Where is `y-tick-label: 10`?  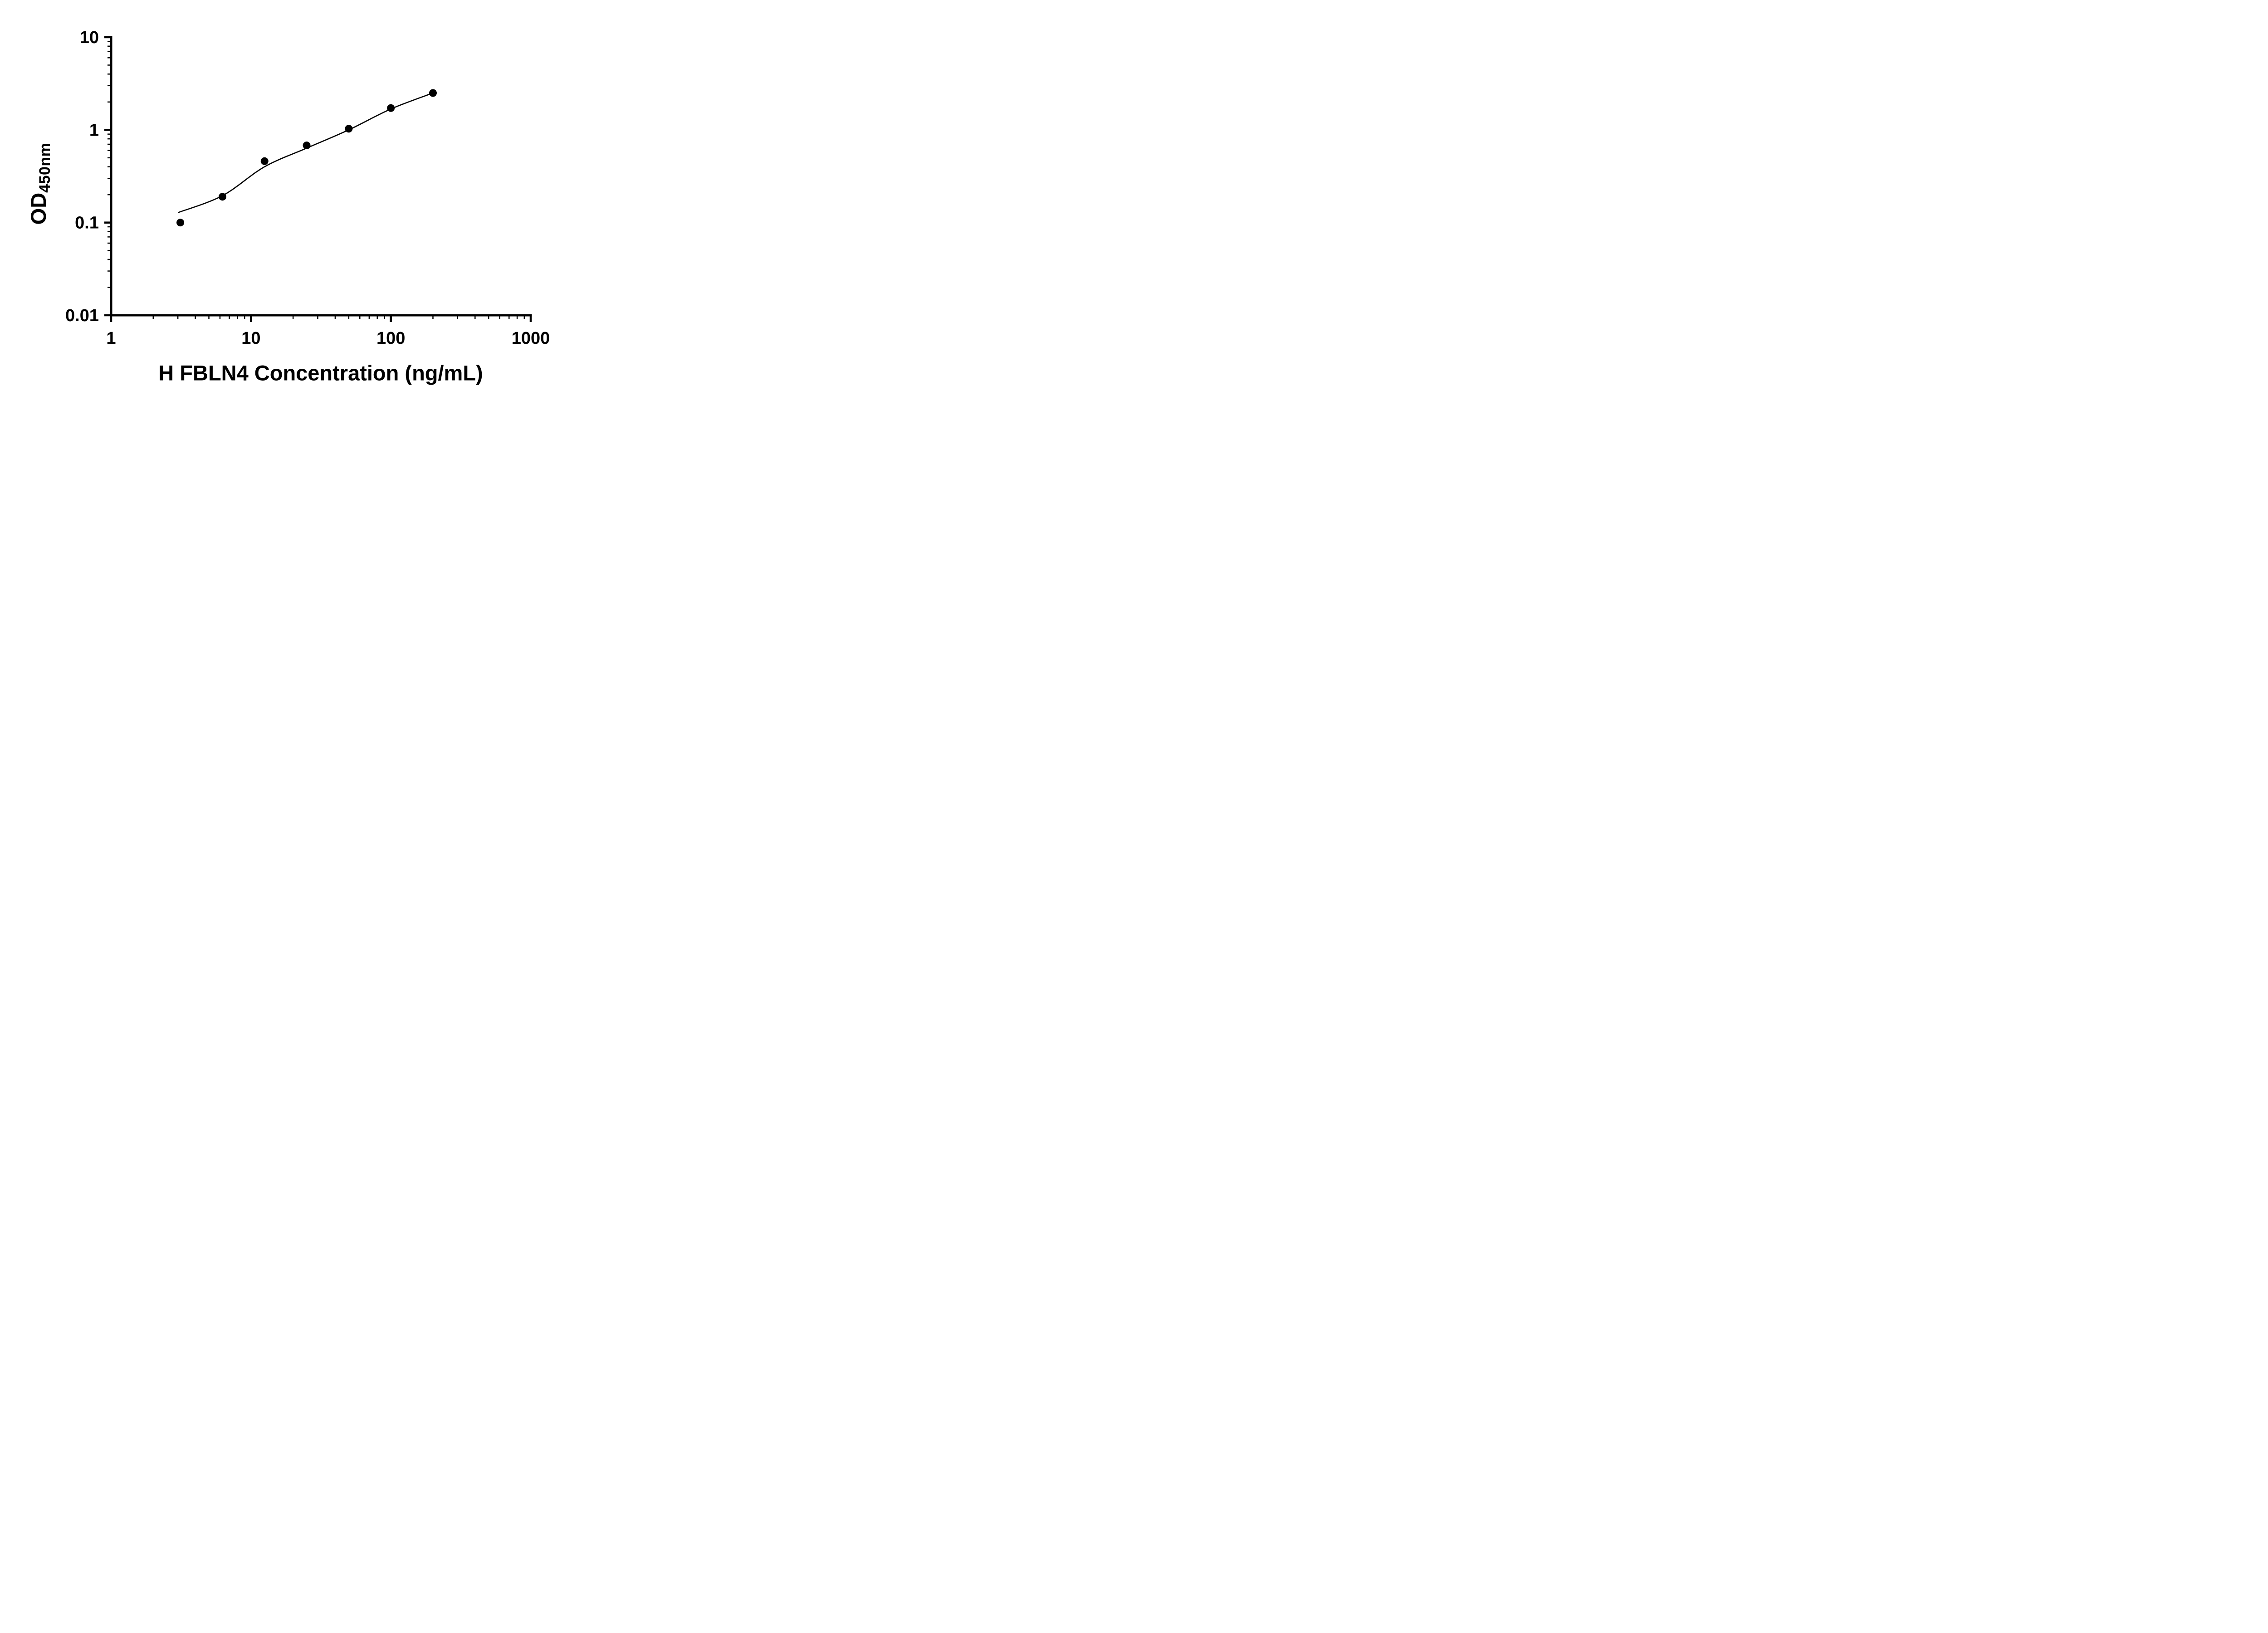
y-tick-label: 10 is located at coordinates (89, 37).